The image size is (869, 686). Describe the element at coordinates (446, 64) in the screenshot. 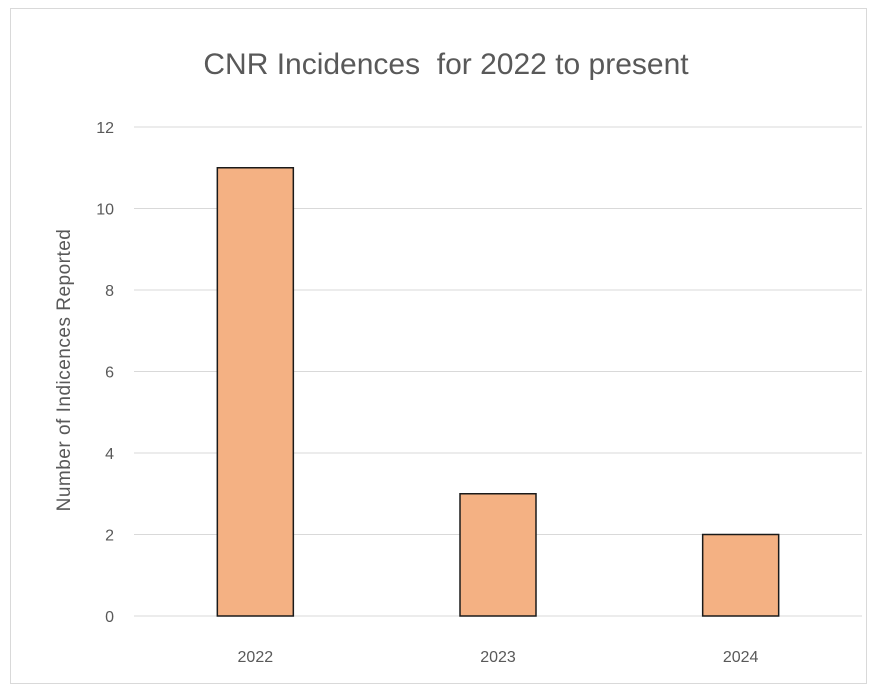

I see `chart-title: CNR Incidences for 2022 to present` at that location.